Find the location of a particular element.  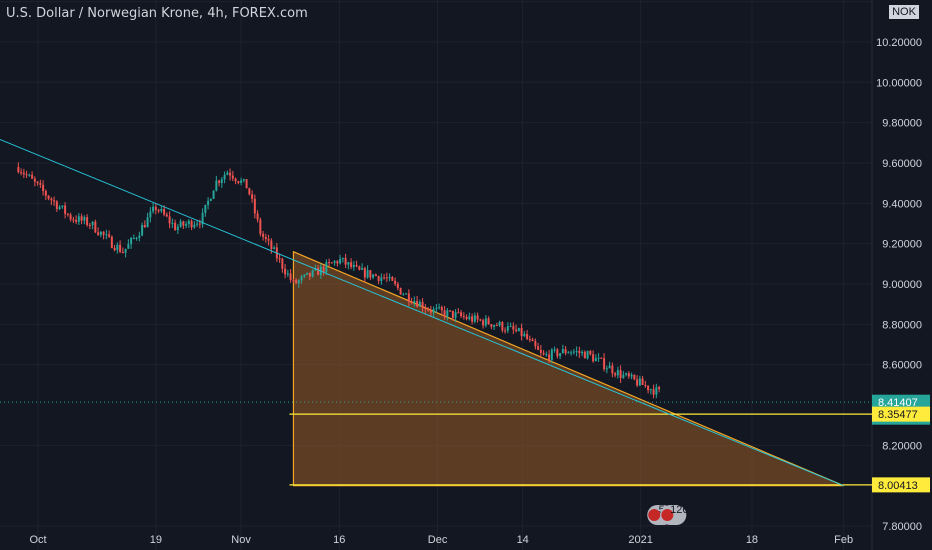

price-tick-label: 9.20000 is located at coordinates (902, 245).